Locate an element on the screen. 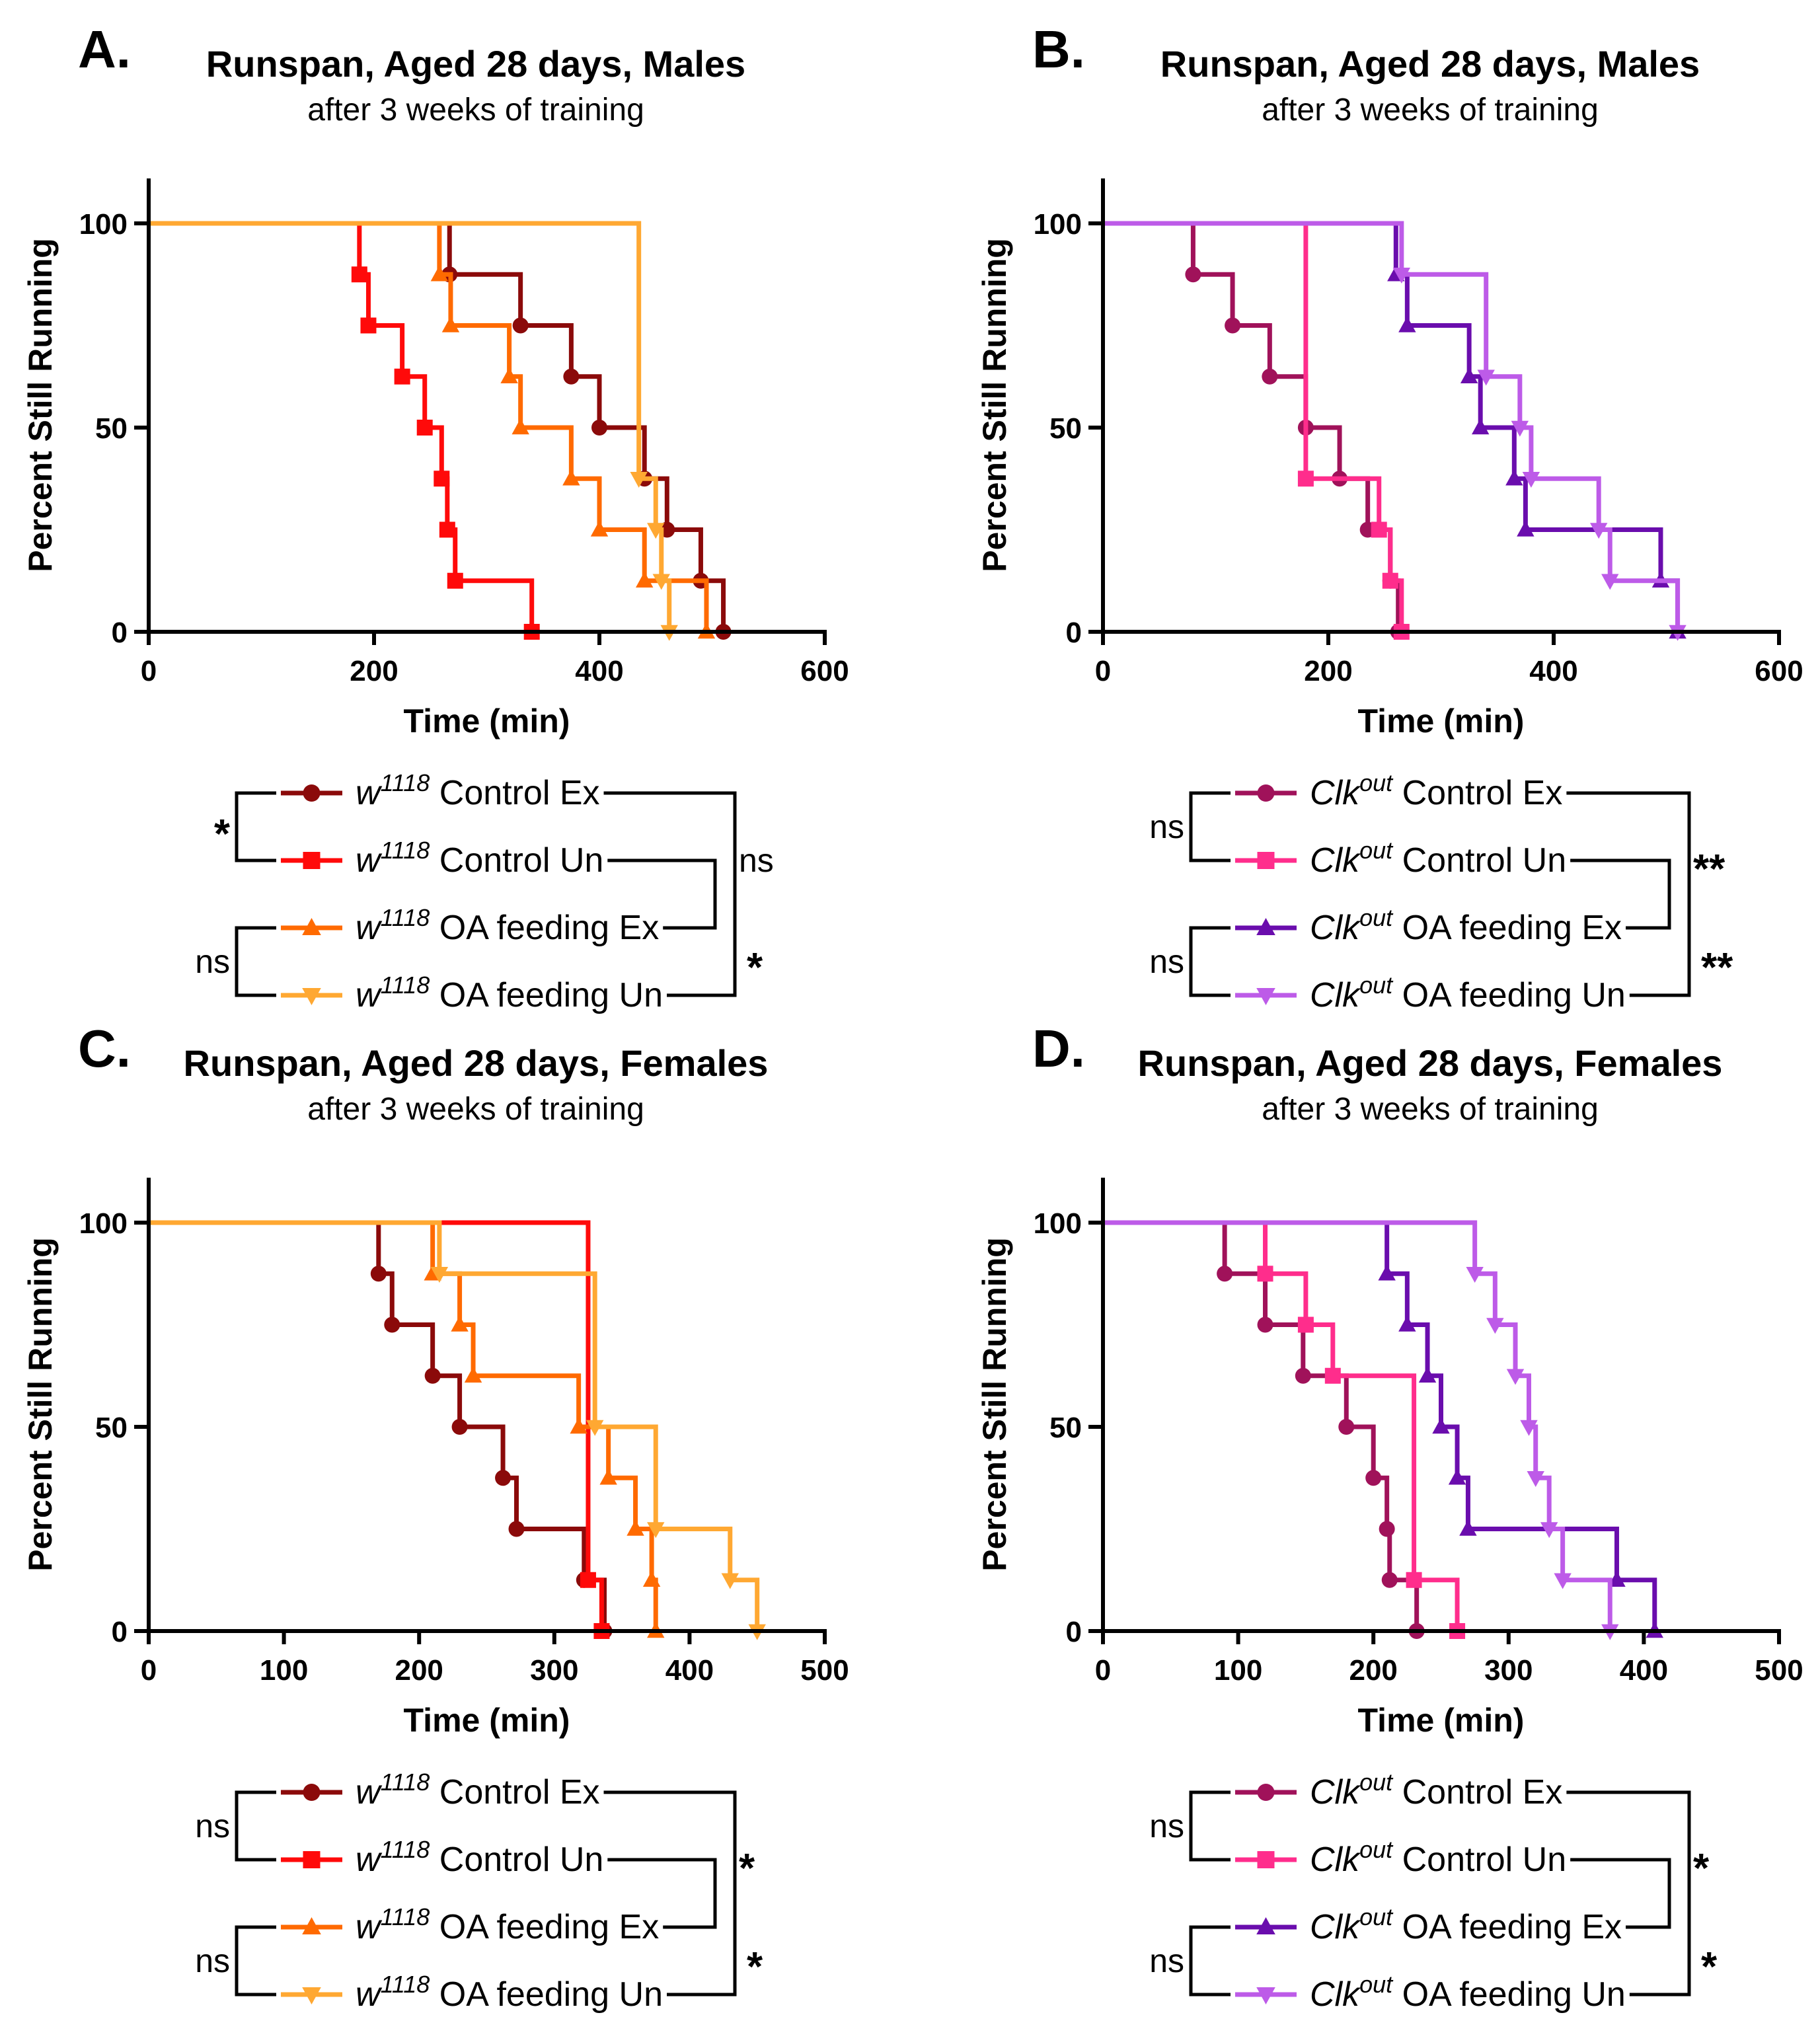 This screenshot has height=2017, width=1820. legend-entry: Clkout Control Ex is located at coordinates (1398, 1790).